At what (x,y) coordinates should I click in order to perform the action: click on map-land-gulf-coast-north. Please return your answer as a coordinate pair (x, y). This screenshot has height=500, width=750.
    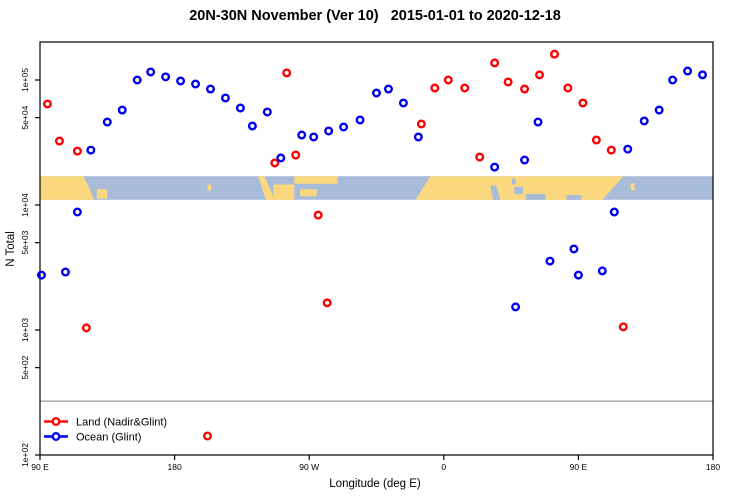
    Looking at the image, I should click on (316, 180).